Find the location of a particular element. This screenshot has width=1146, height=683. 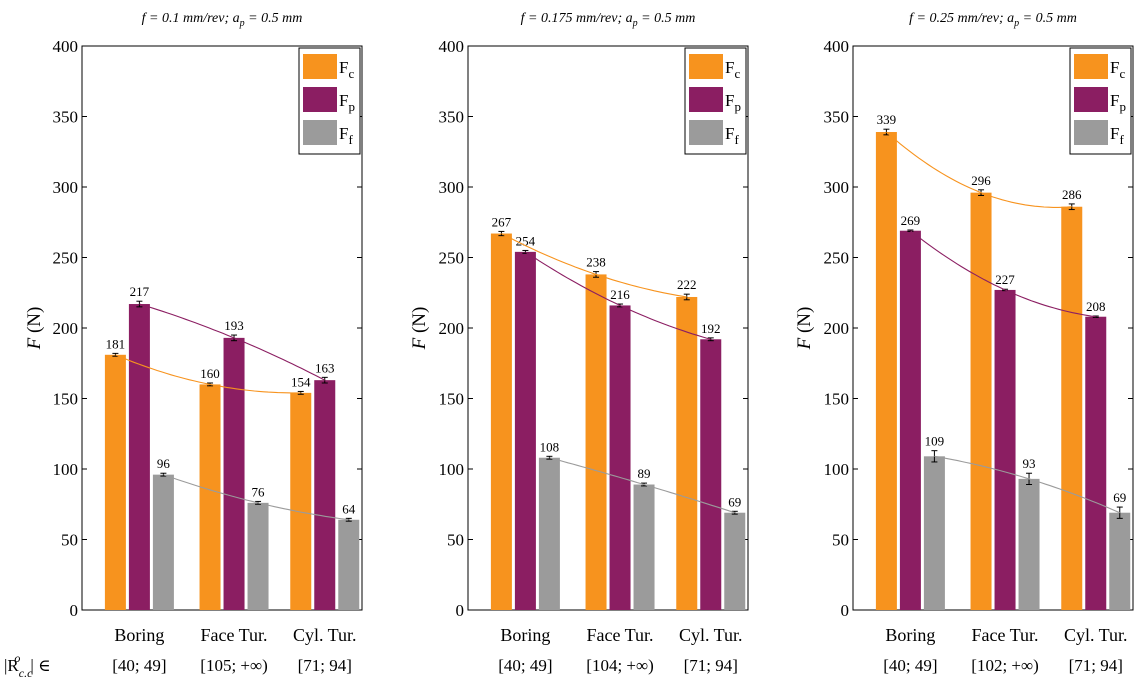

data-label: 64 is located at coordinates (349, 508).